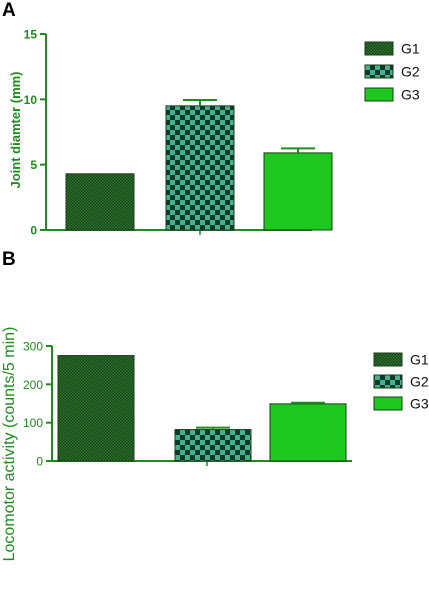 The width and height of the screenshot is (429, 603). I want to click on panel-b-y-tick-label: 0, so click(39, 462).